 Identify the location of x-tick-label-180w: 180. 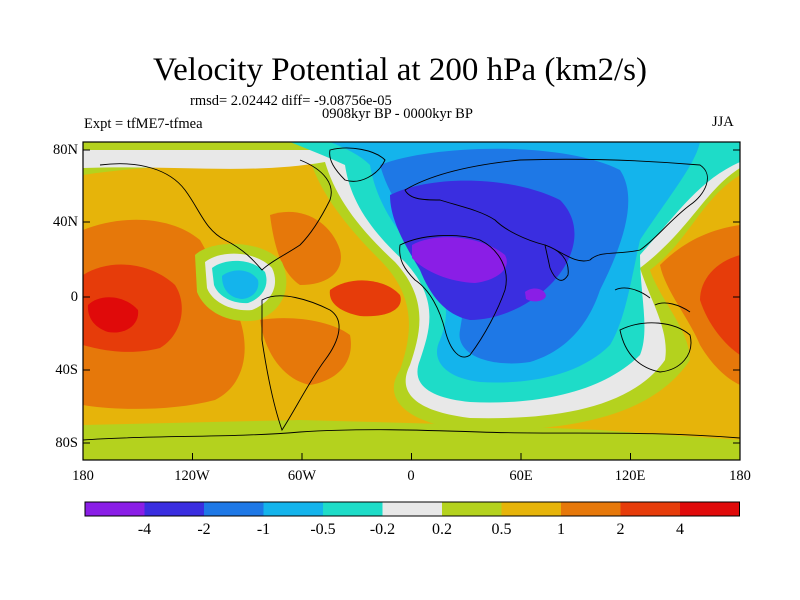
(83, 476).